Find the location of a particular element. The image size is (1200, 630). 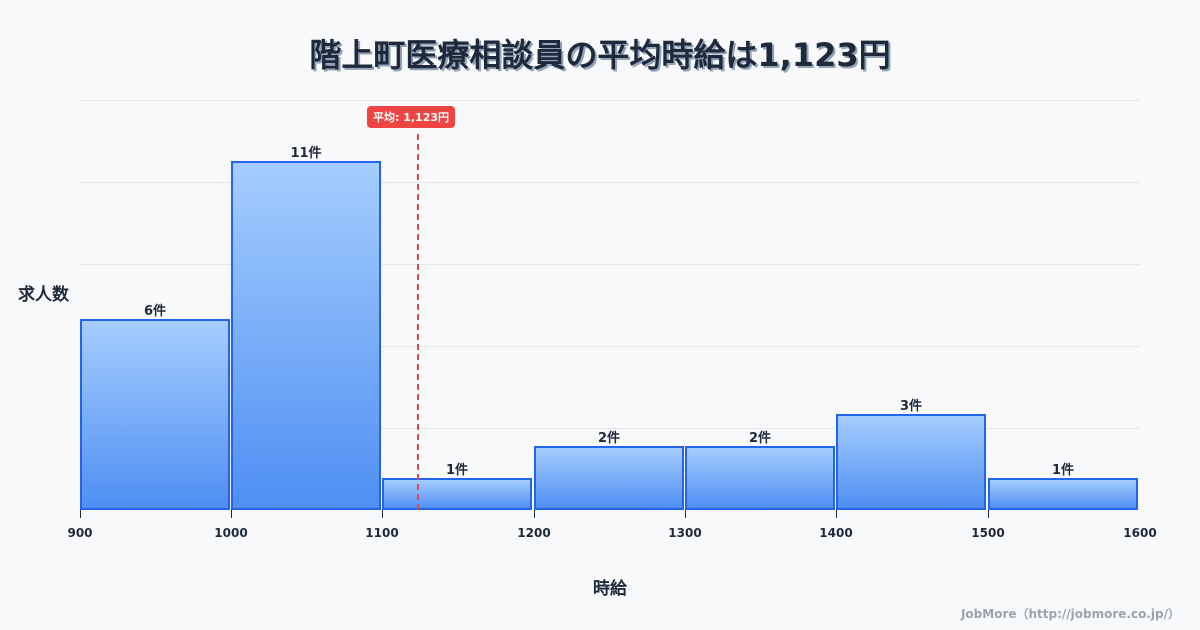

x-tick-label: 1200 is located at coordinates (534, 533).